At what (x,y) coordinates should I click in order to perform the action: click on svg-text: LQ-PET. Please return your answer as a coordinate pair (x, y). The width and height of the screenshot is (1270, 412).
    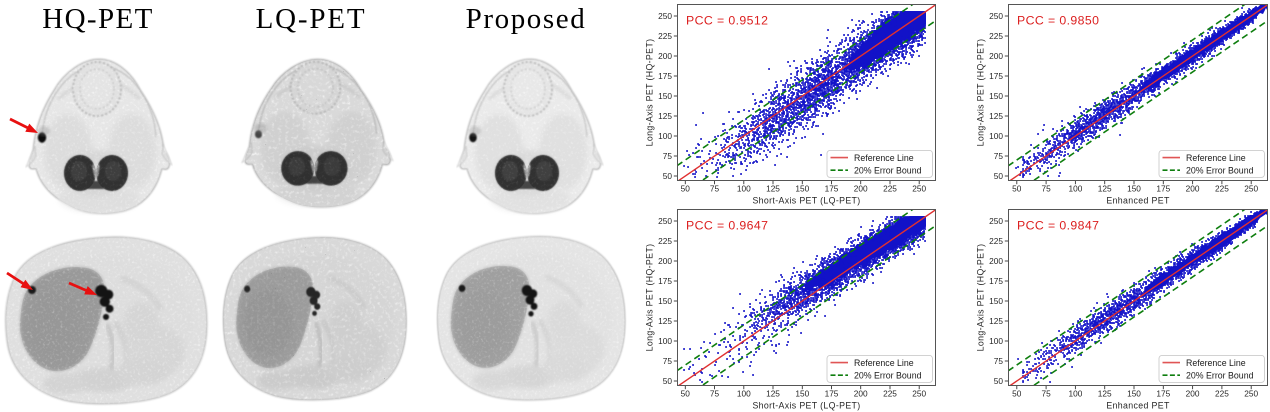
    Looking at the image, I should click on (311, 19).